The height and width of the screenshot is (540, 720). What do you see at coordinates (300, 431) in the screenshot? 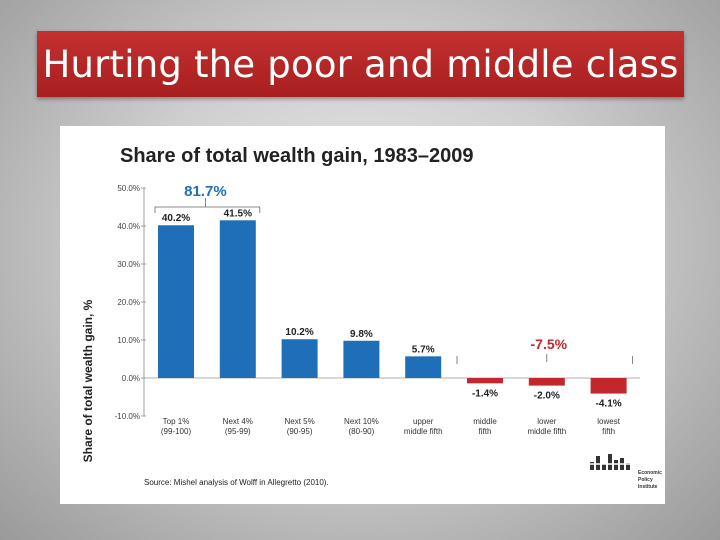
I see `category-label: (90-95)` at bounding box center [300, 431].